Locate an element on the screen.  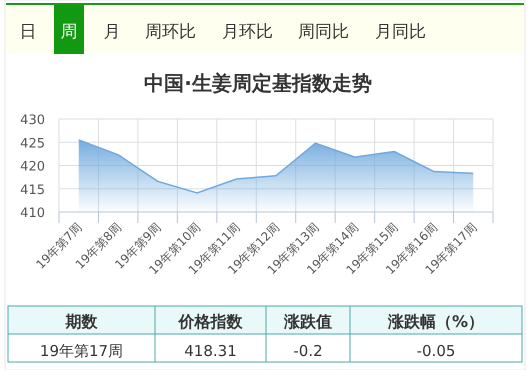
text: 涨跌值 is located at coordinates (307, 321).